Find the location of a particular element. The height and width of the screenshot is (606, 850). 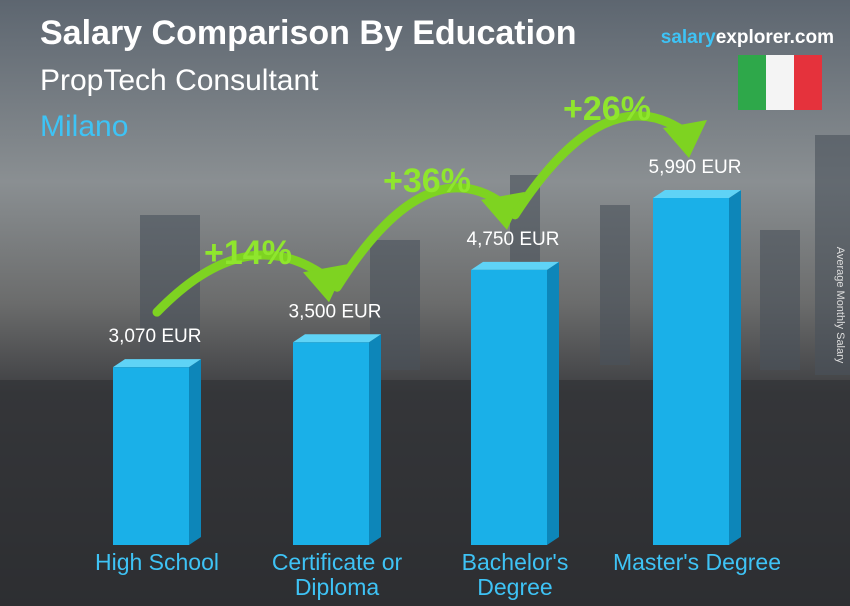

x-tick-label: Master's Degree is located at coordinates (696, 562).